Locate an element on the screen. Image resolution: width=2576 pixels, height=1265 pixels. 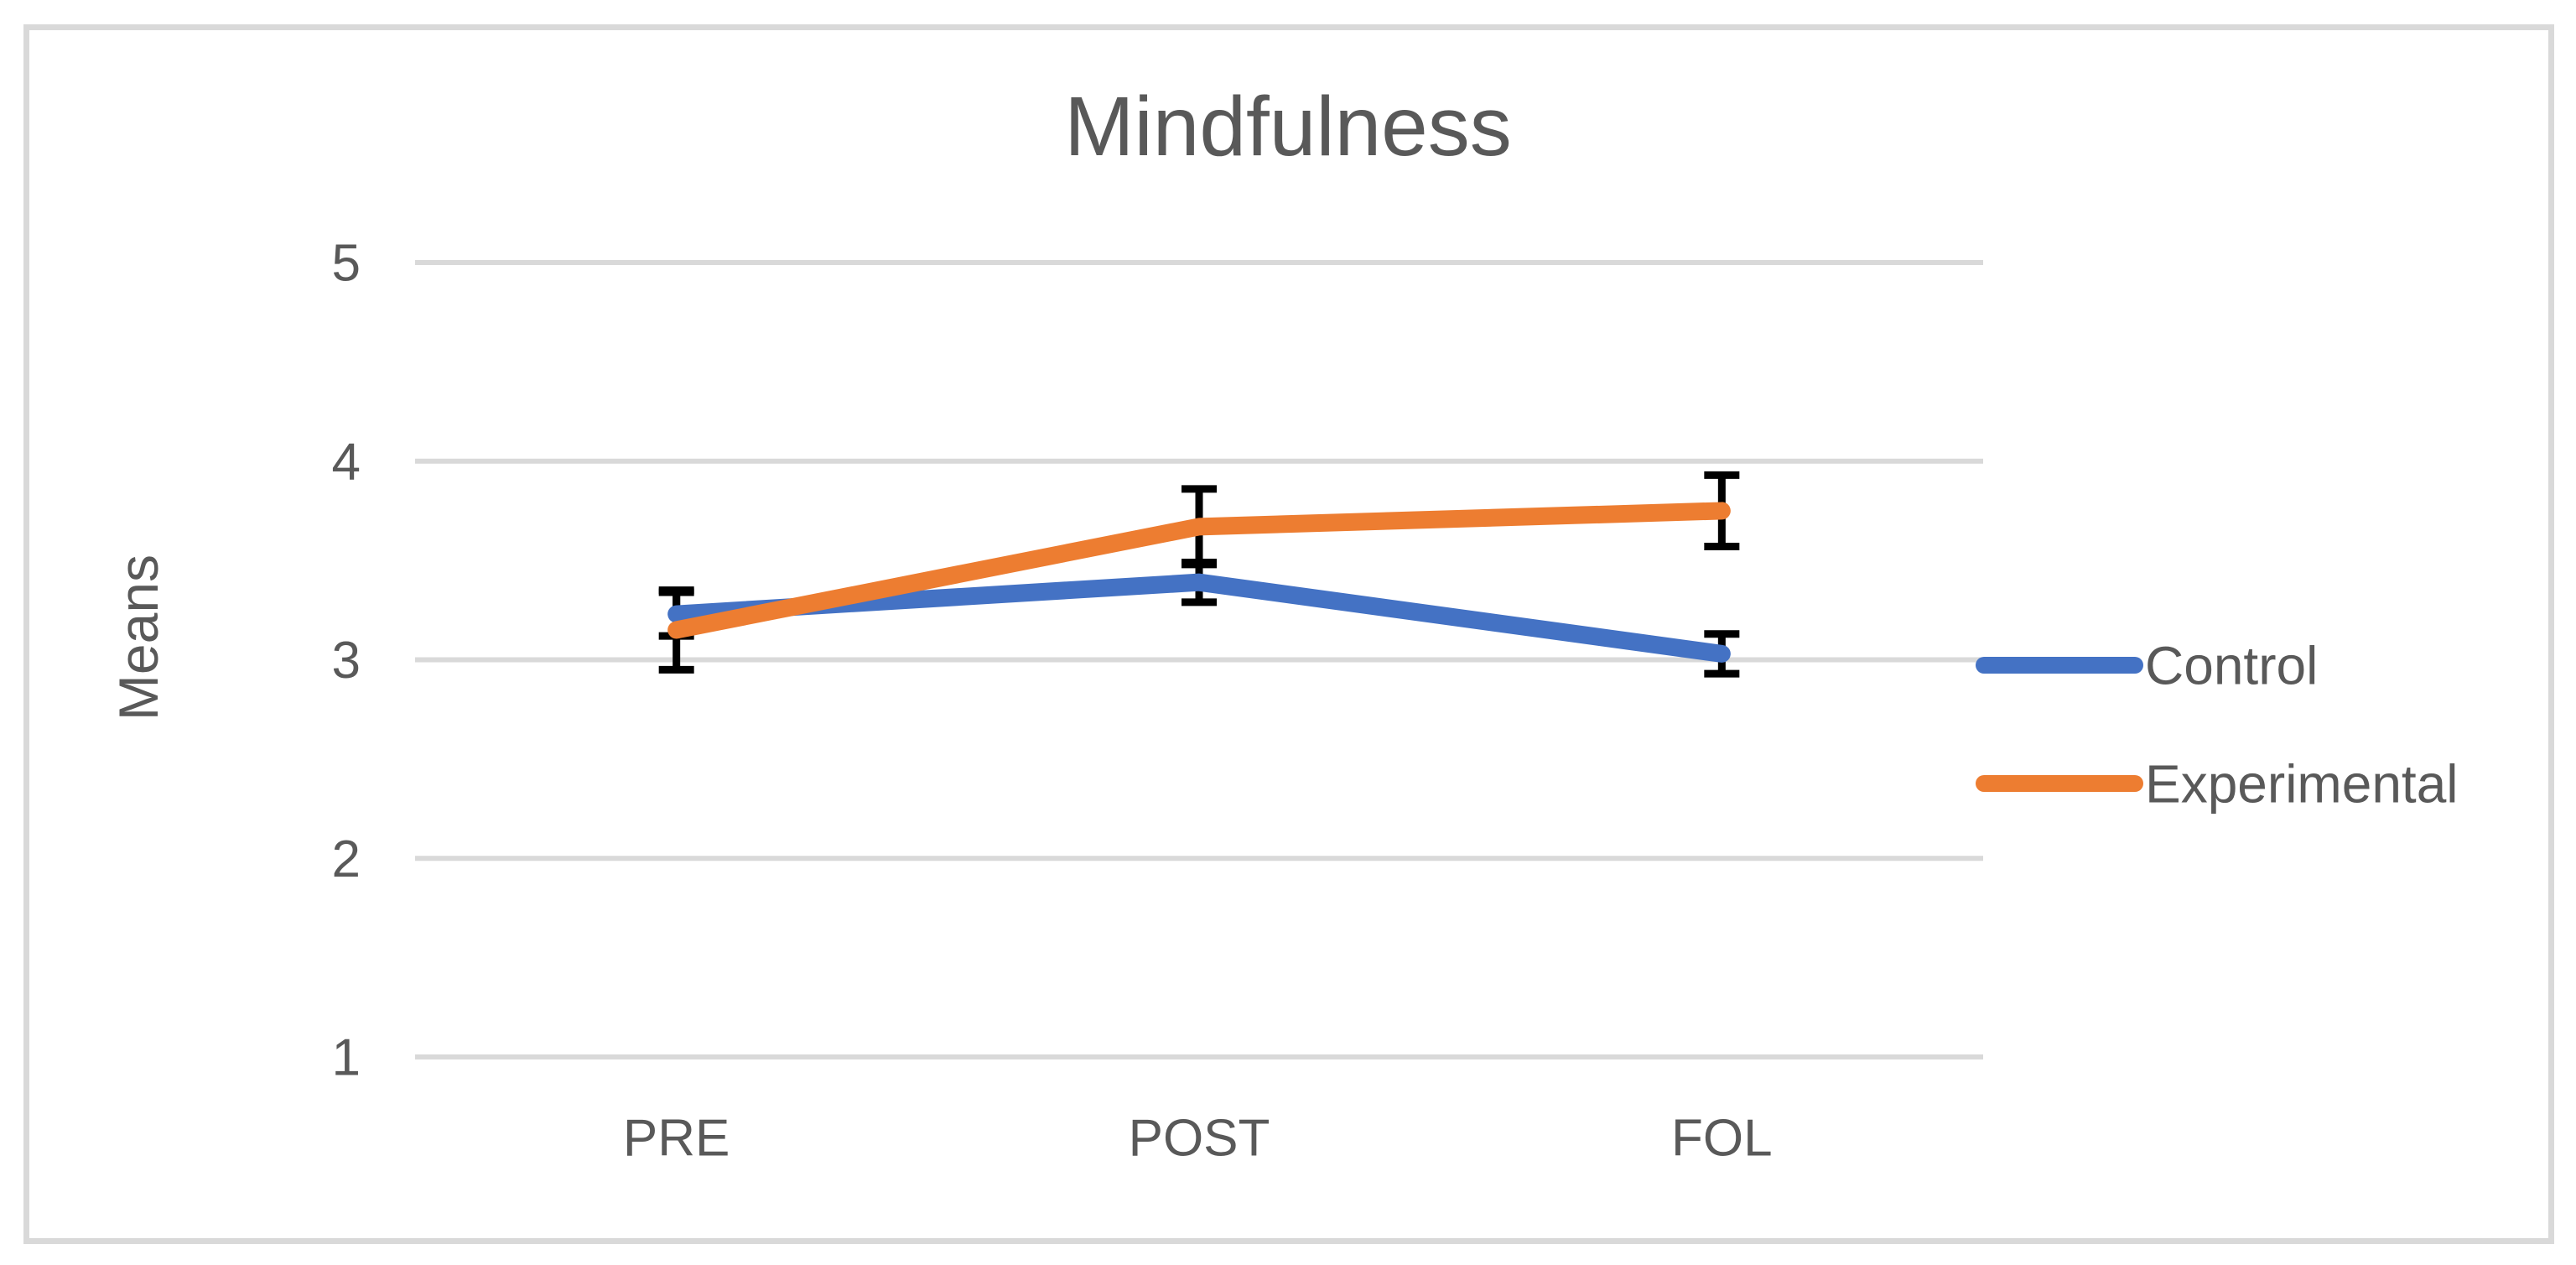
category-label: FOL is located at coordinates (1722, 1139).